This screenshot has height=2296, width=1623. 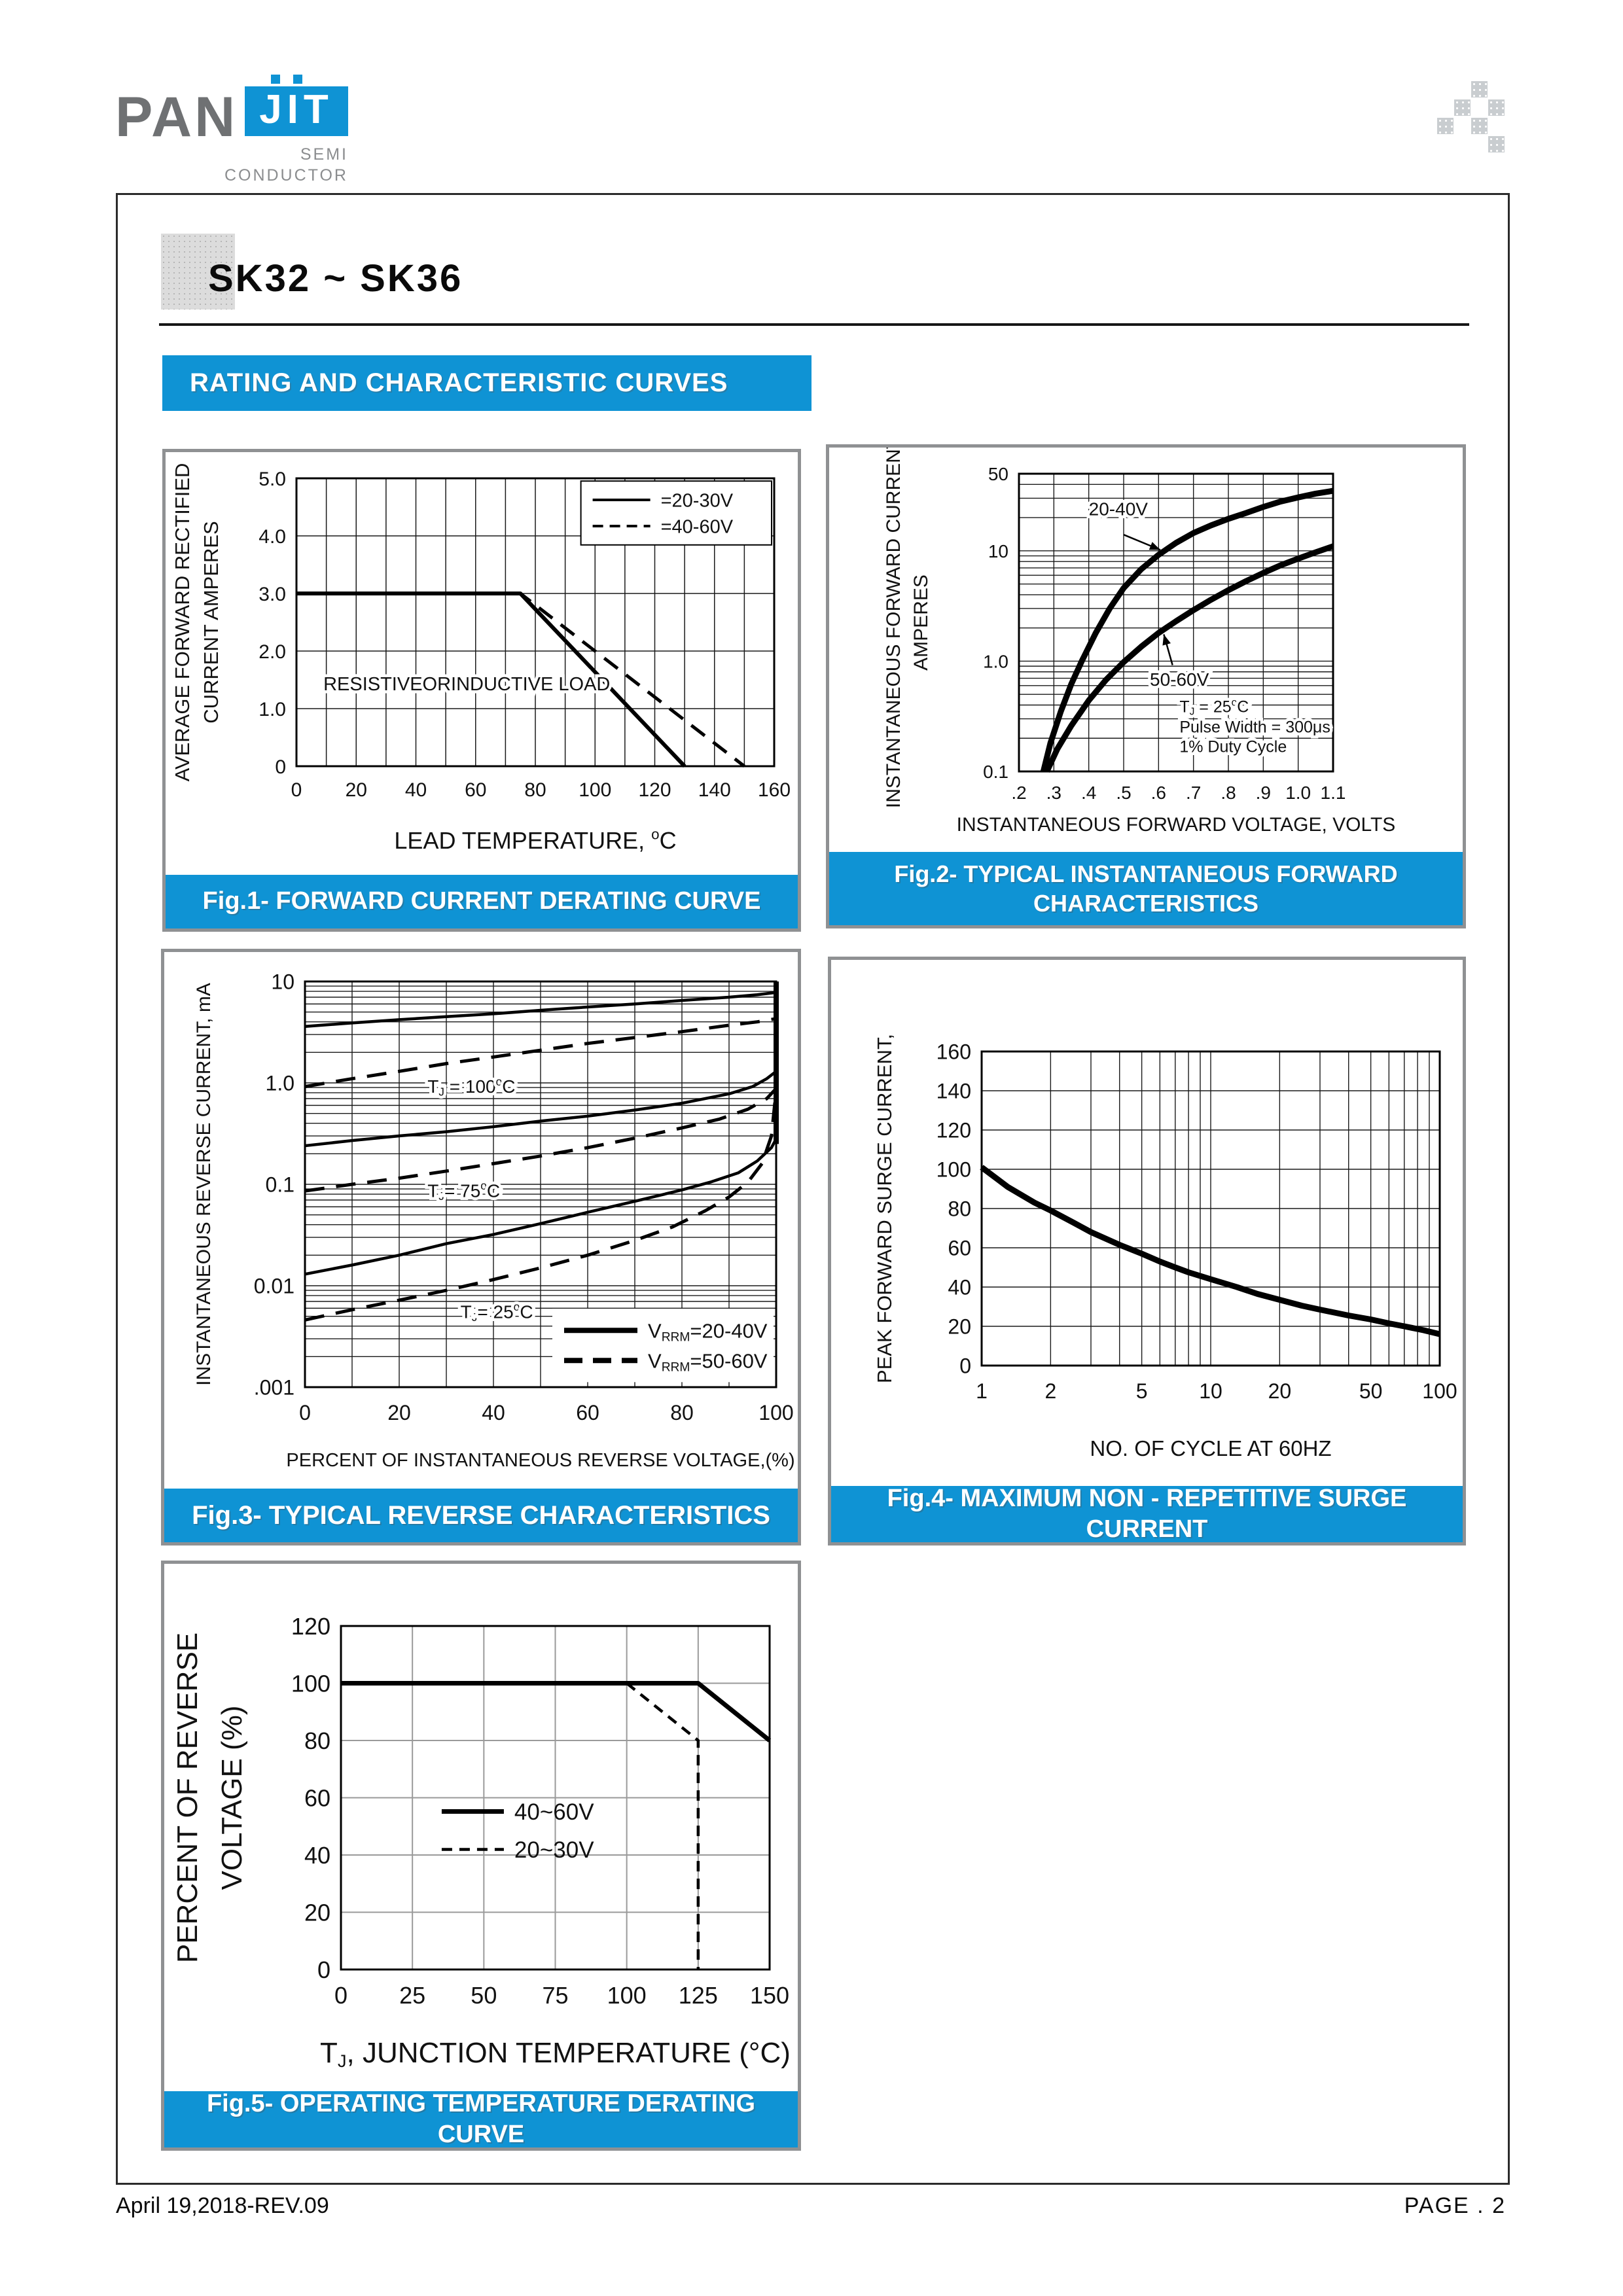 I want to click on logo-jit-box: JIT, so click(x=296, y=111).